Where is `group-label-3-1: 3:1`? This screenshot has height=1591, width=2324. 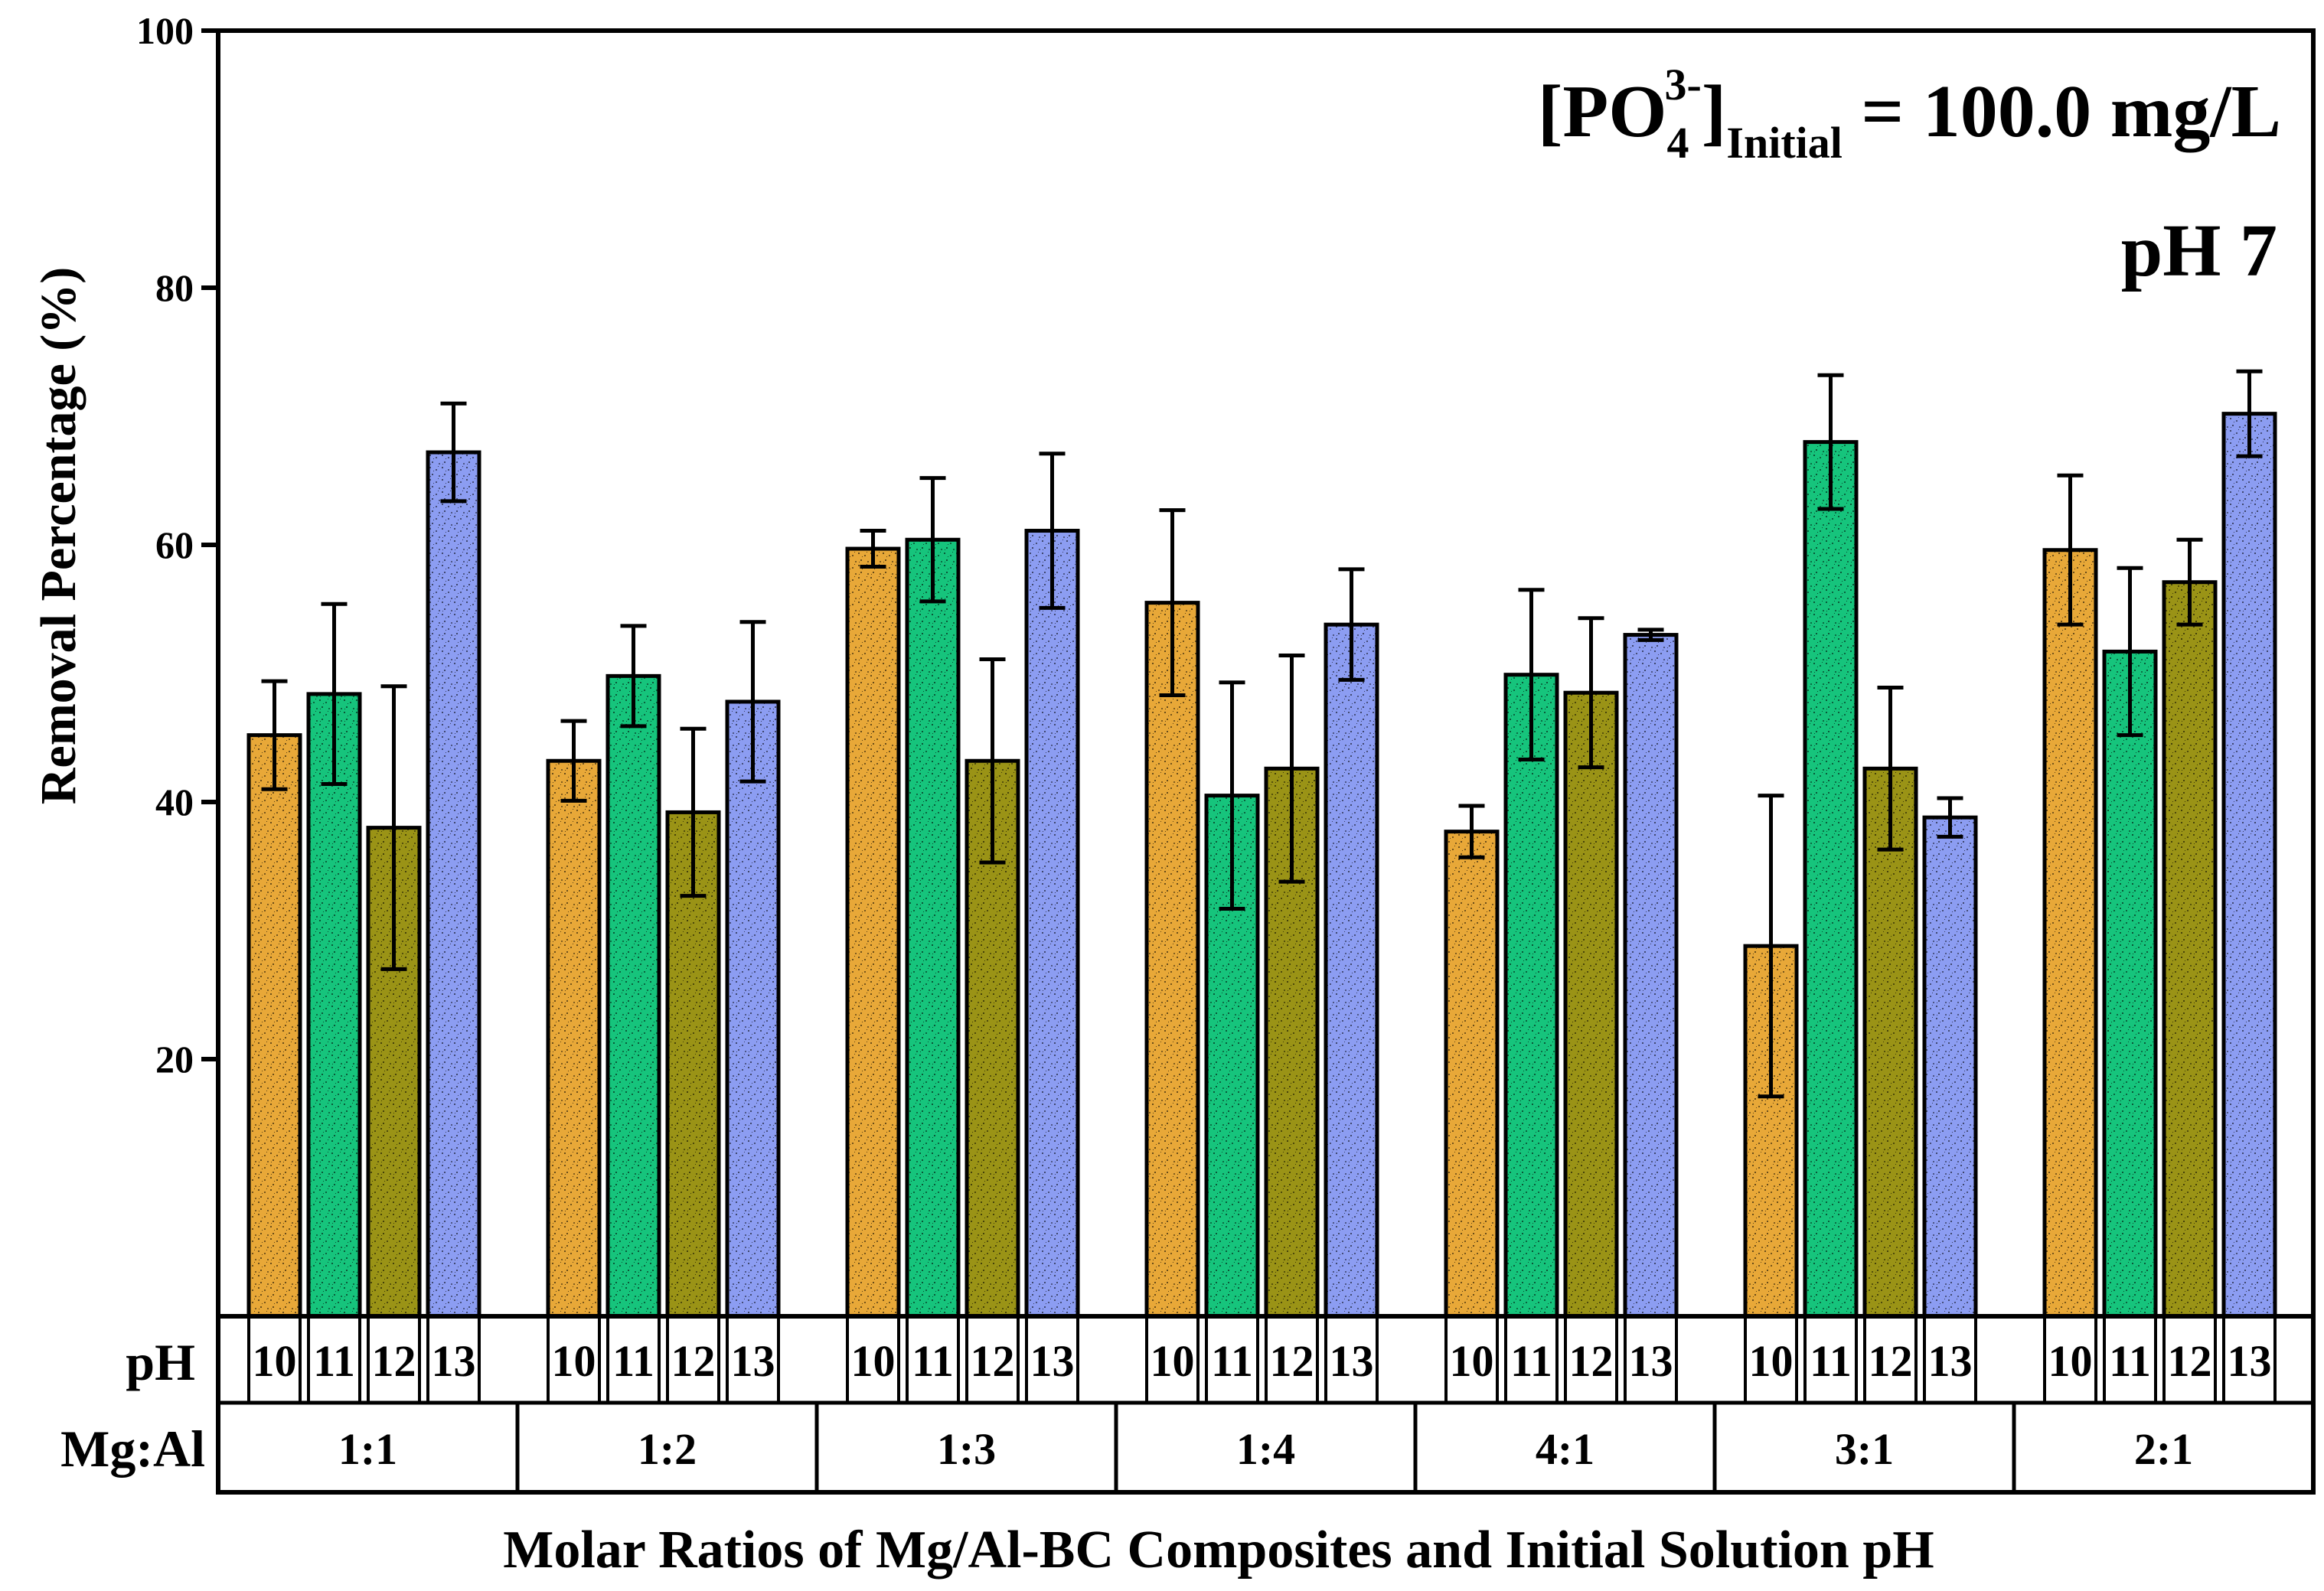
group-label-3-1: 3:1 is located at coordinates (1864, 1449).